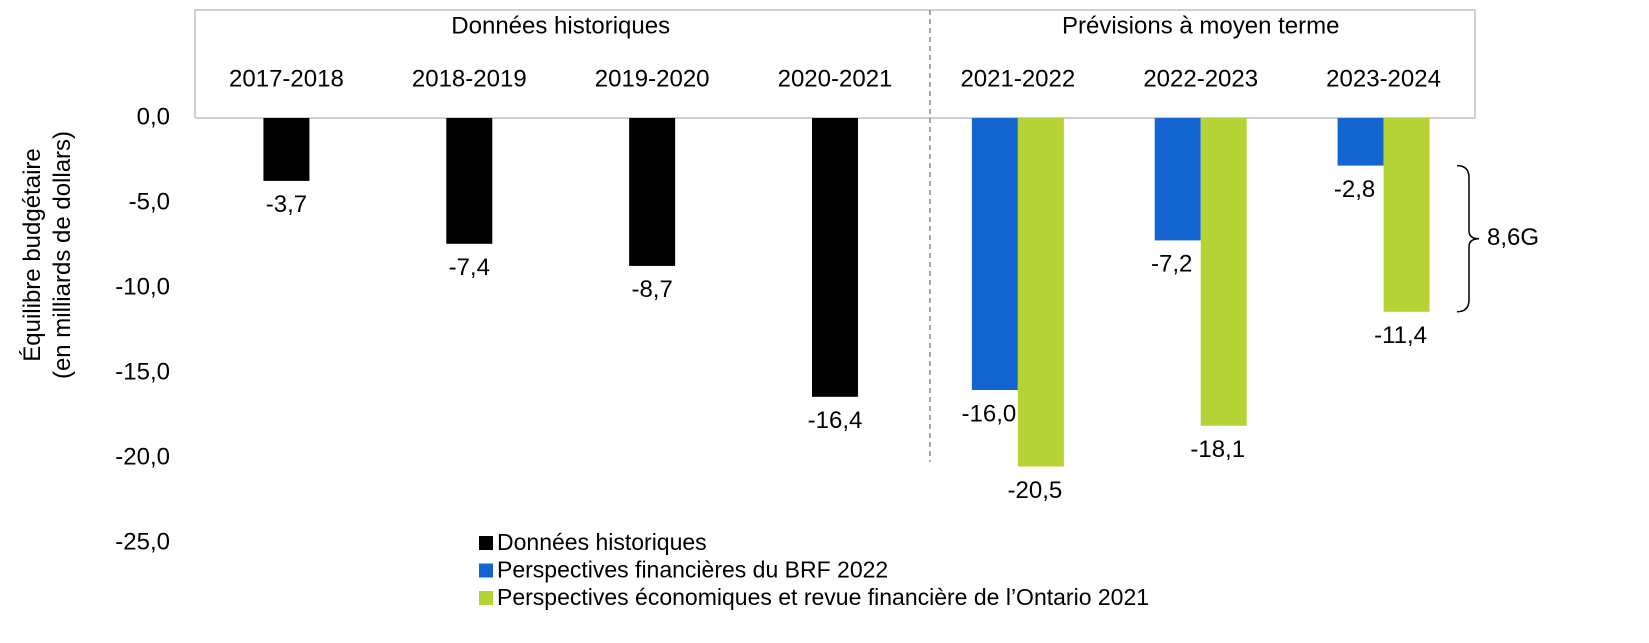 This screenshot has width=1649, height=643. What do you see at coordinates (651, 289) in the screenshot?
I see `data-label: -8,7` at bounding box center [651, 289].